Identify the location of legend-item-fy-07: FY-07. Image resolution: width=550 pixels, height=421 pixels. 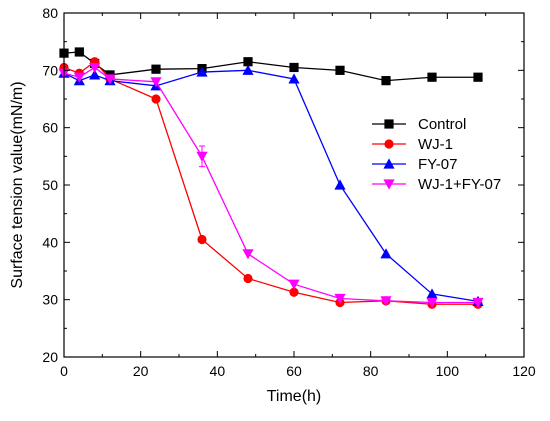
(414, 164).